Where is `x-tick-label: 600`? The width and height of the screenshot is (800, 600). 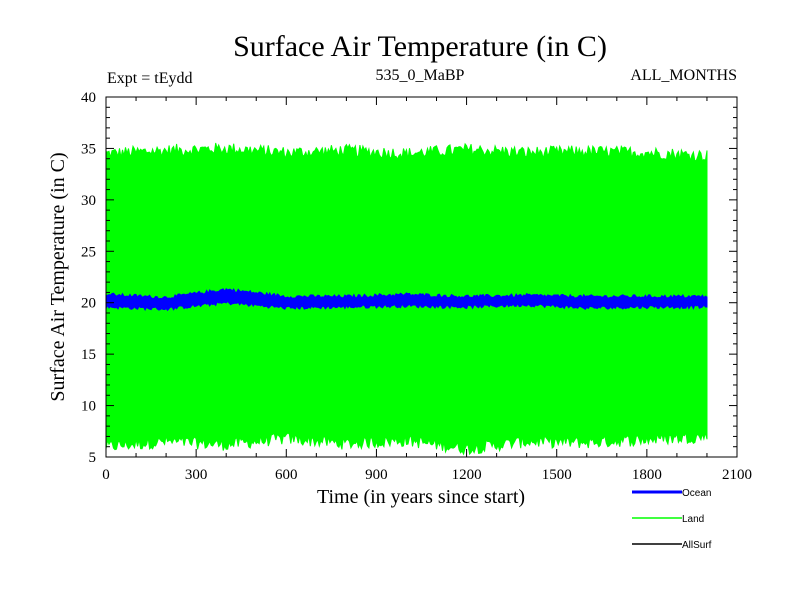
x-tick-label: 600 is located at coordinates (286, 475).